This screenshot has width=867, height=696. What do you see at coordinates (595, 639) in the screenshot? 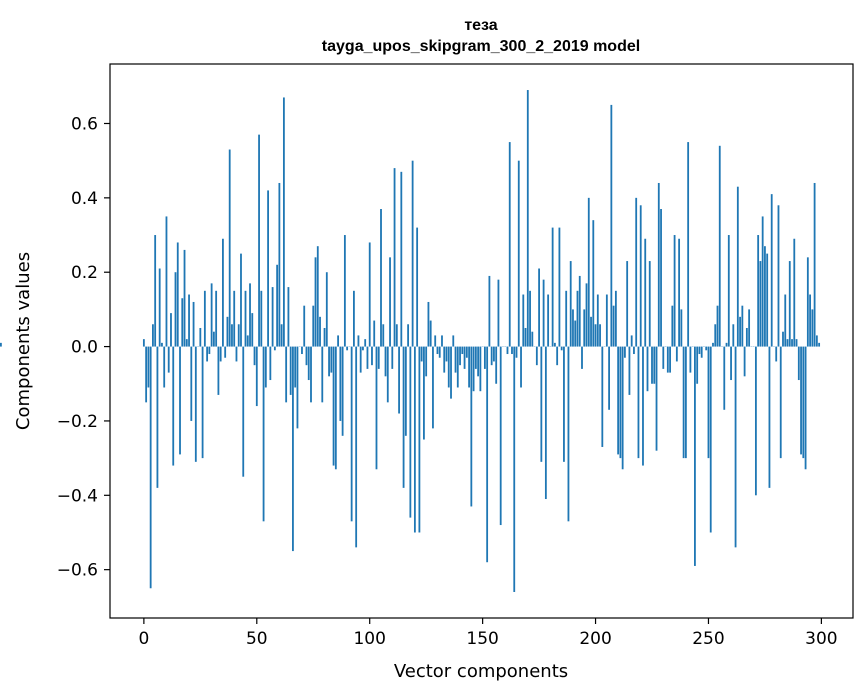
I see `x-tick-label-200: 200` at bounding box center [595, 639].